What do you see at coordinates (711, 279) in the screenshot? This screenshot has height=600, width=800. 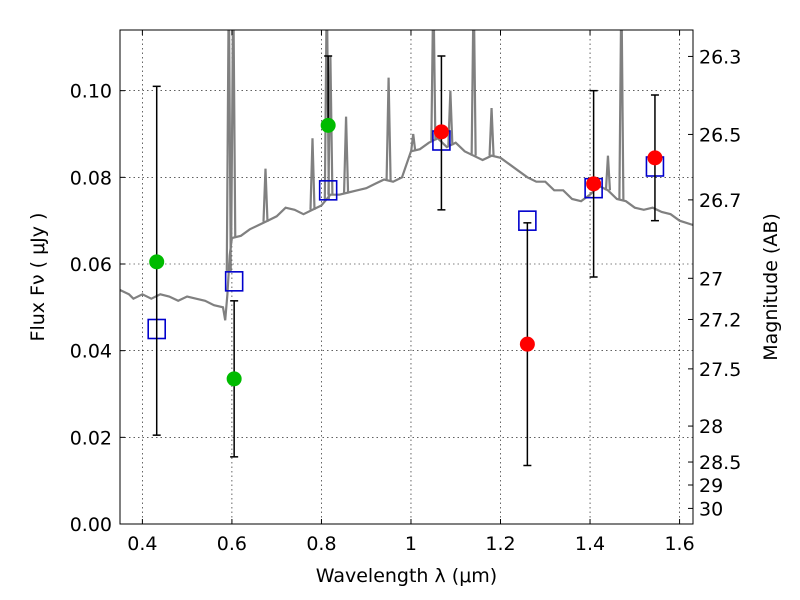 I see `y2-tick-label: 27` at bounding box center [711, 279].